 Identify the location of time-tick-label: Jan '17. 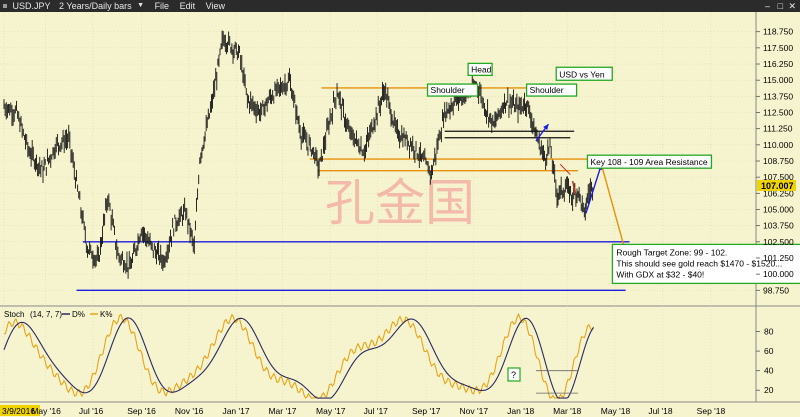
(235, 411).